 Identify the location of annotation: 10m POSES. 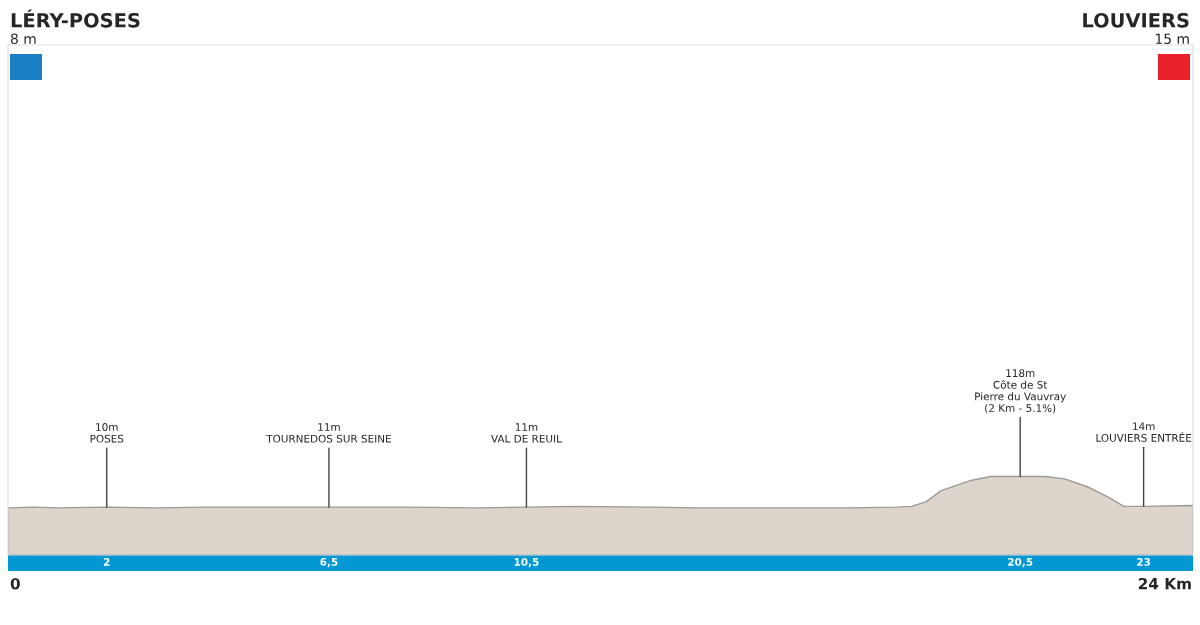
(107, 433).